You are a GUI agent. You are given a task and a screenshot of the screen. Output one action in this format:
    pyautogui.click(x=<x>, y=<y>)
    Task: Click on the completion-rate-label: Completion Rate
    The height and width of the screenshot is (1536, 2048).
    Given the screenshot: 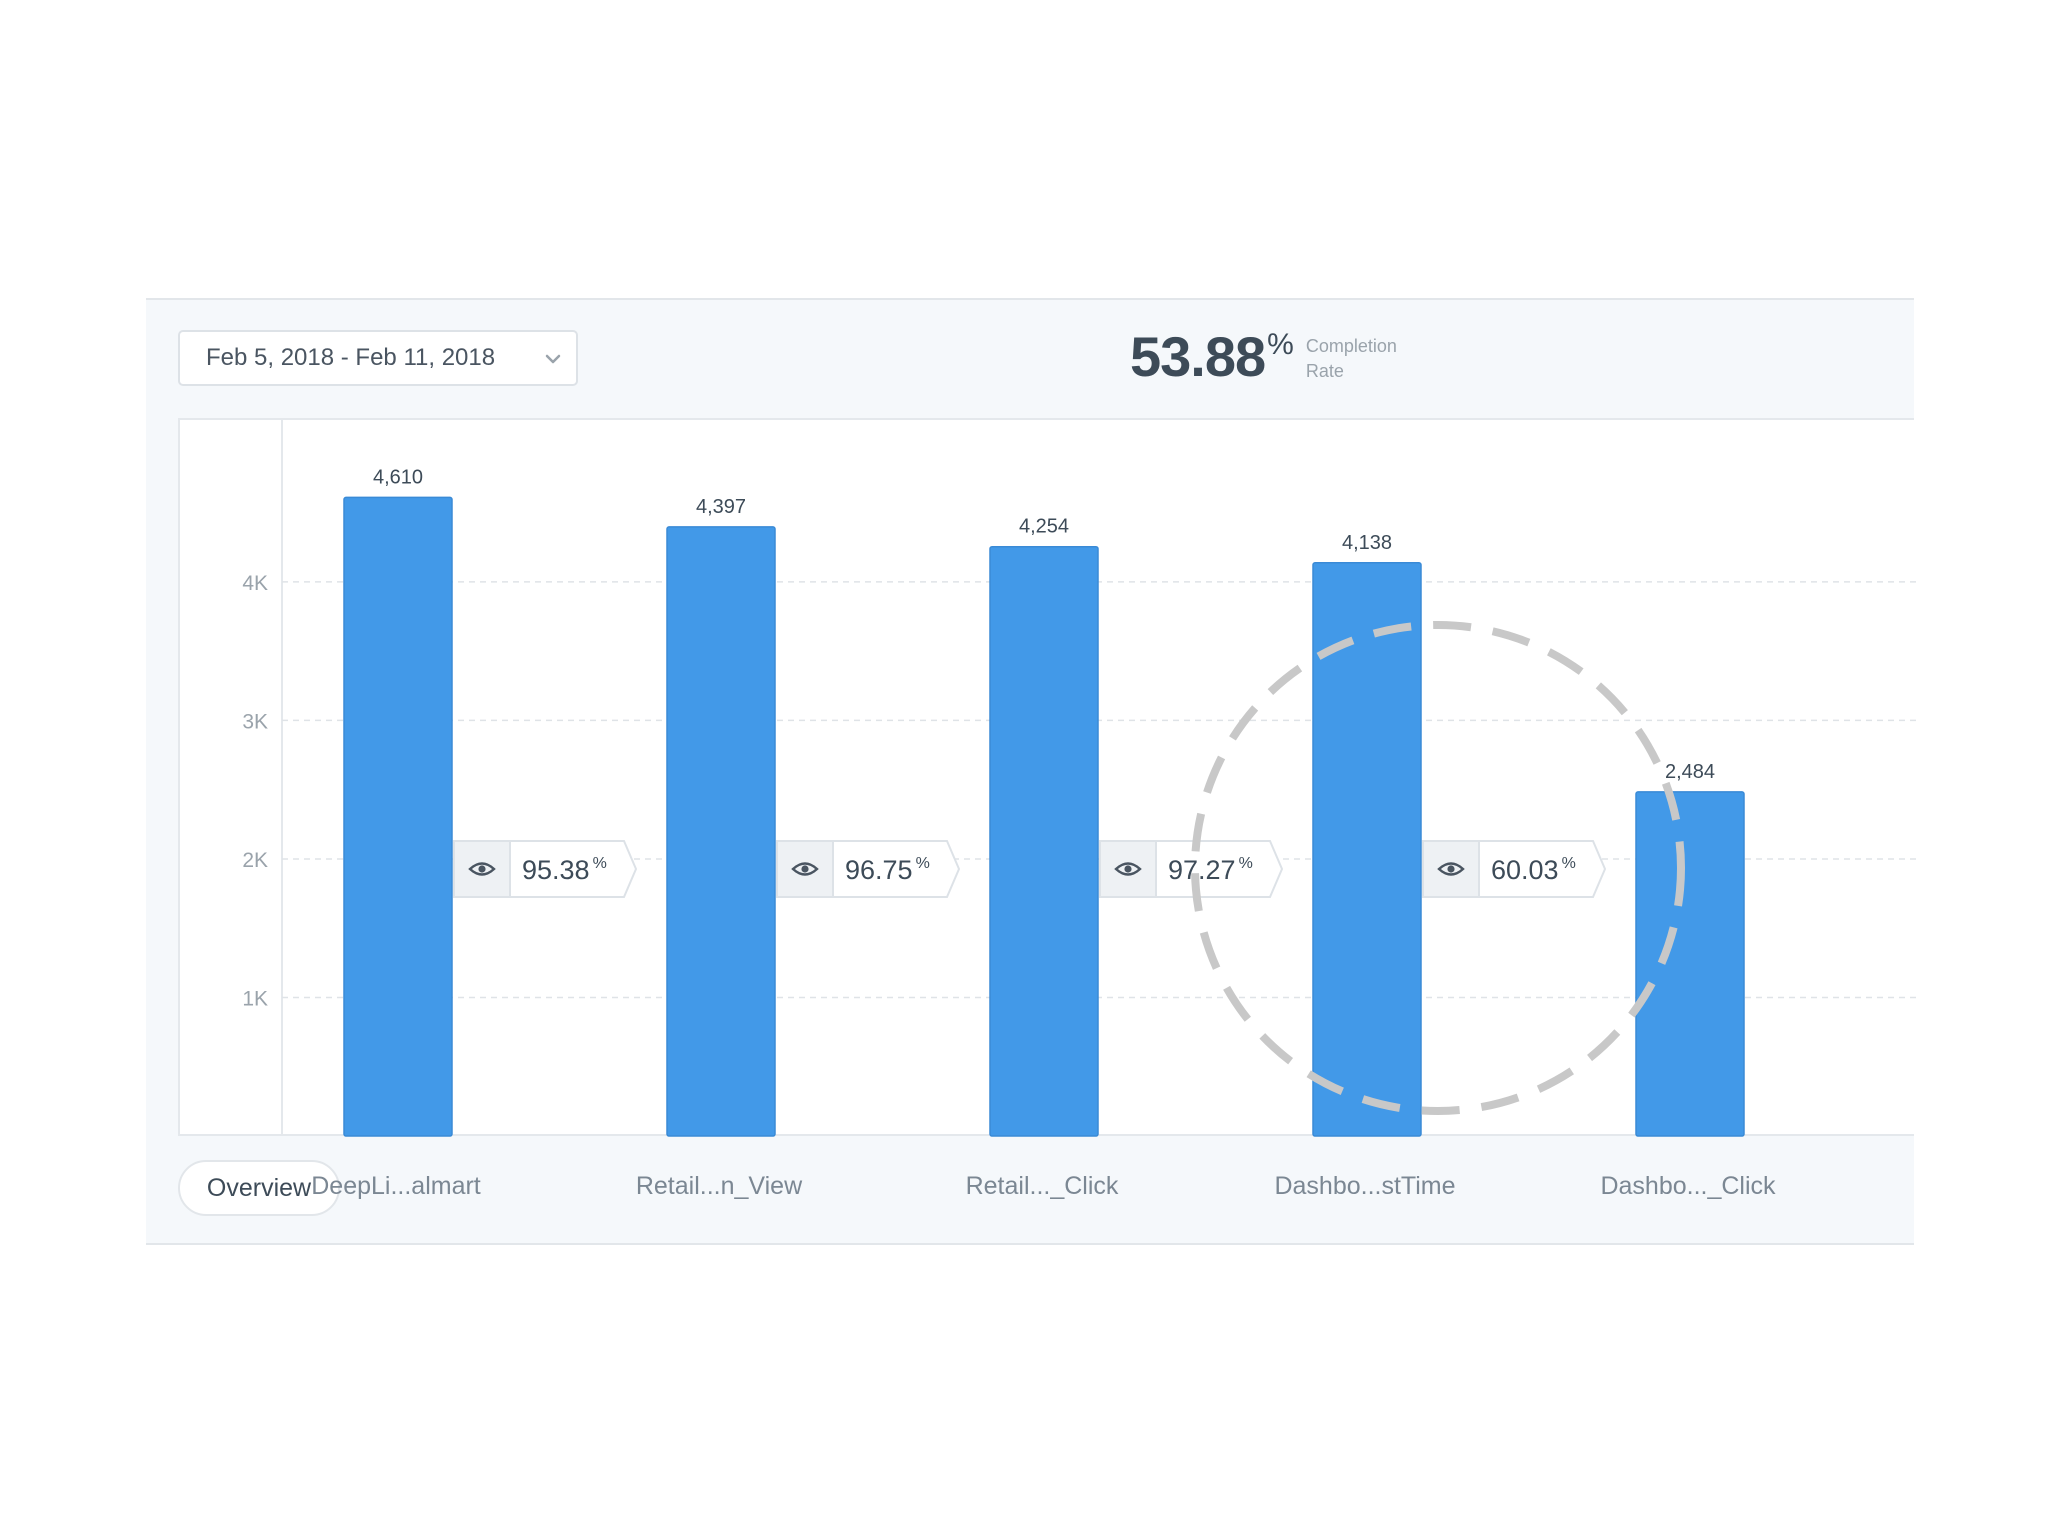 What is the action you would take?
    pyautogui.click(x=1351, y=359)
    